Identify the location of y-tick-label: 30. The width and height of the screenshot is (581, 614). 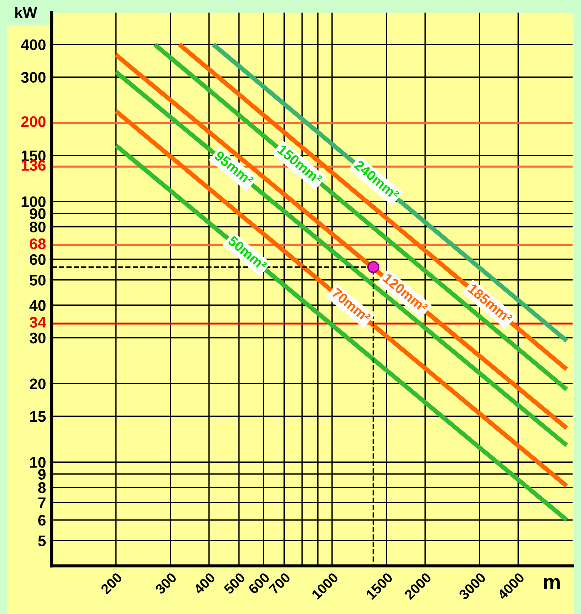
(38, 338).